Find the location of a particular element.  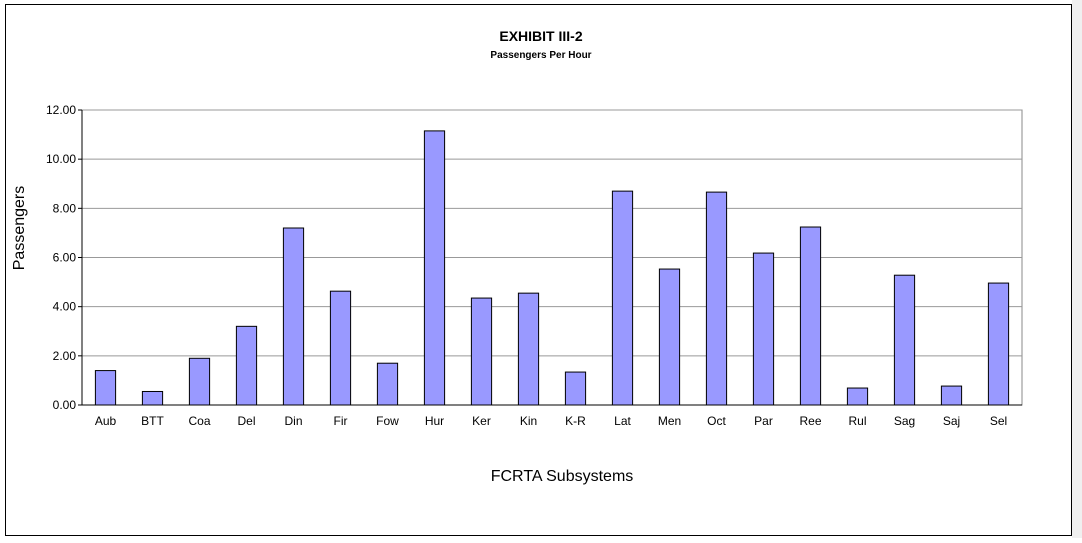

side-strip is located at coordinates (1077, 269).